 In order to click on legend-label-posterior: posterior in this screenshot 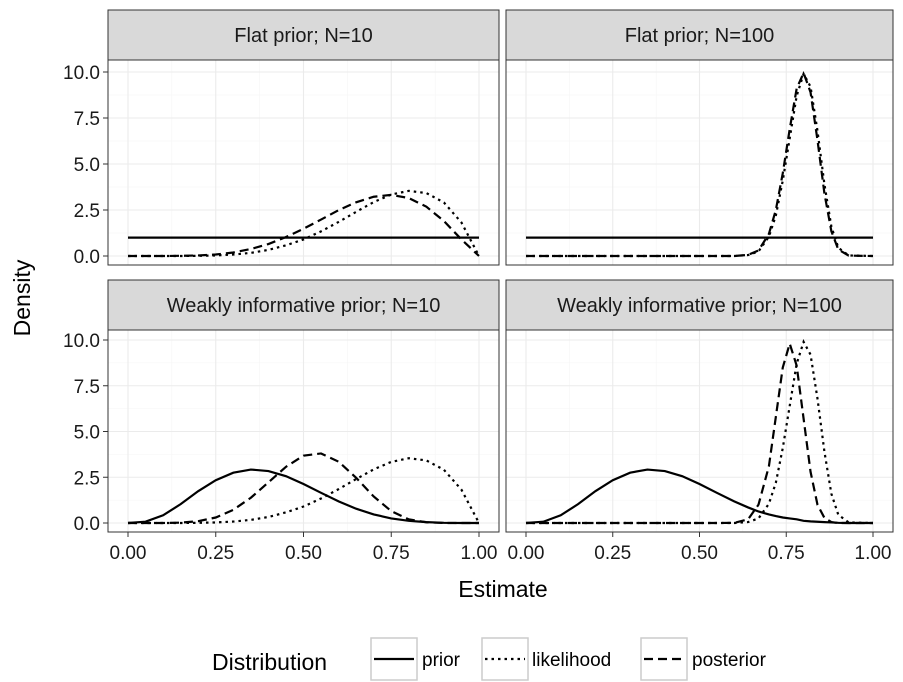, I will do `click(729, 660)`.